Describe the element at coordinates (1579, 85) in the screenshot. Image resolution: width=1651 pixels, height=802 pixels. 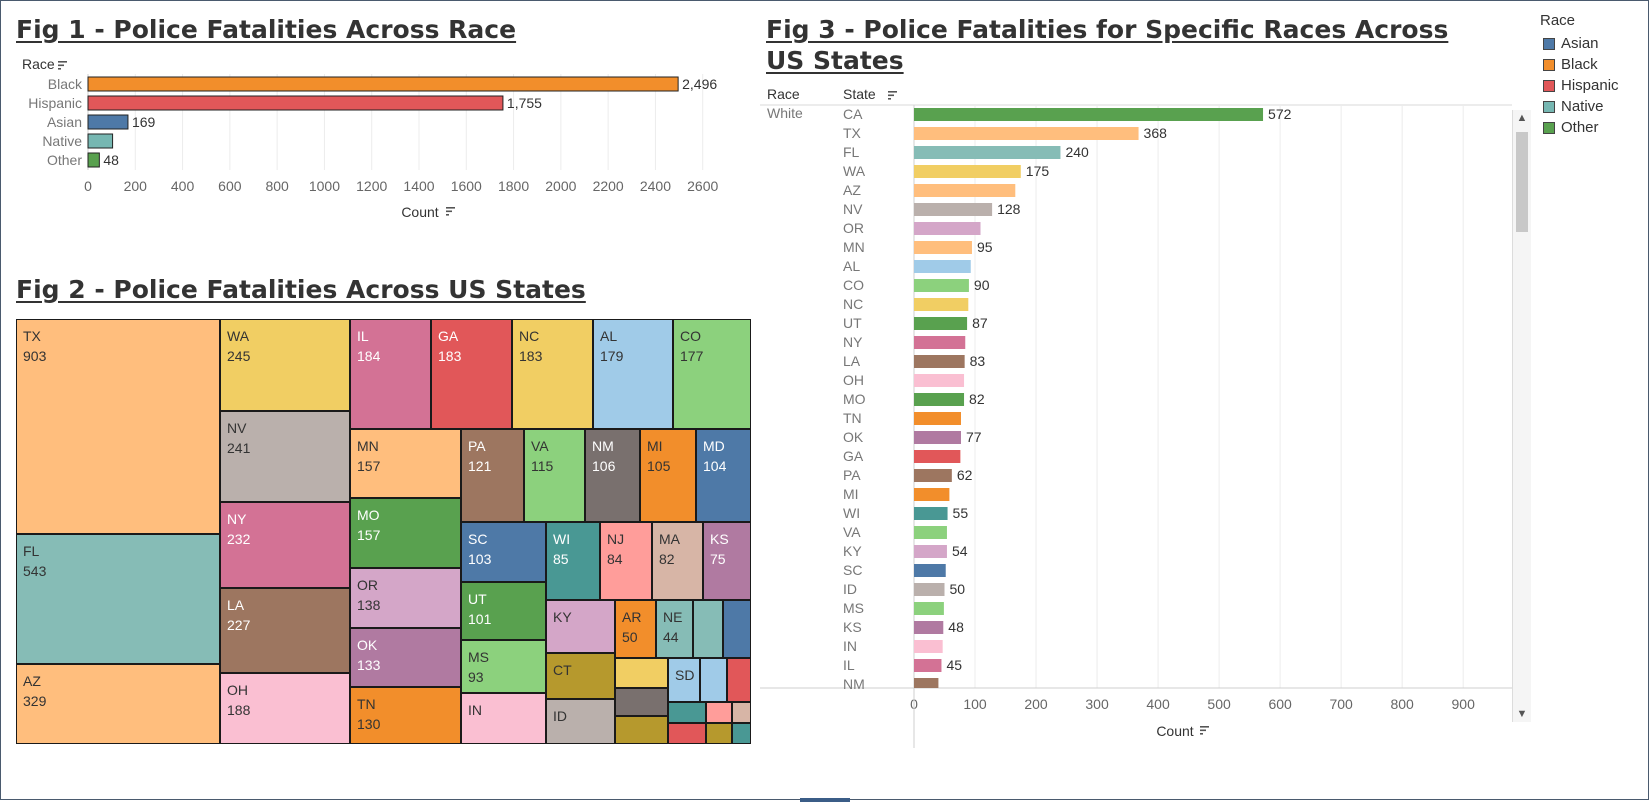
I see `legend-item: Hispanic` at that location.